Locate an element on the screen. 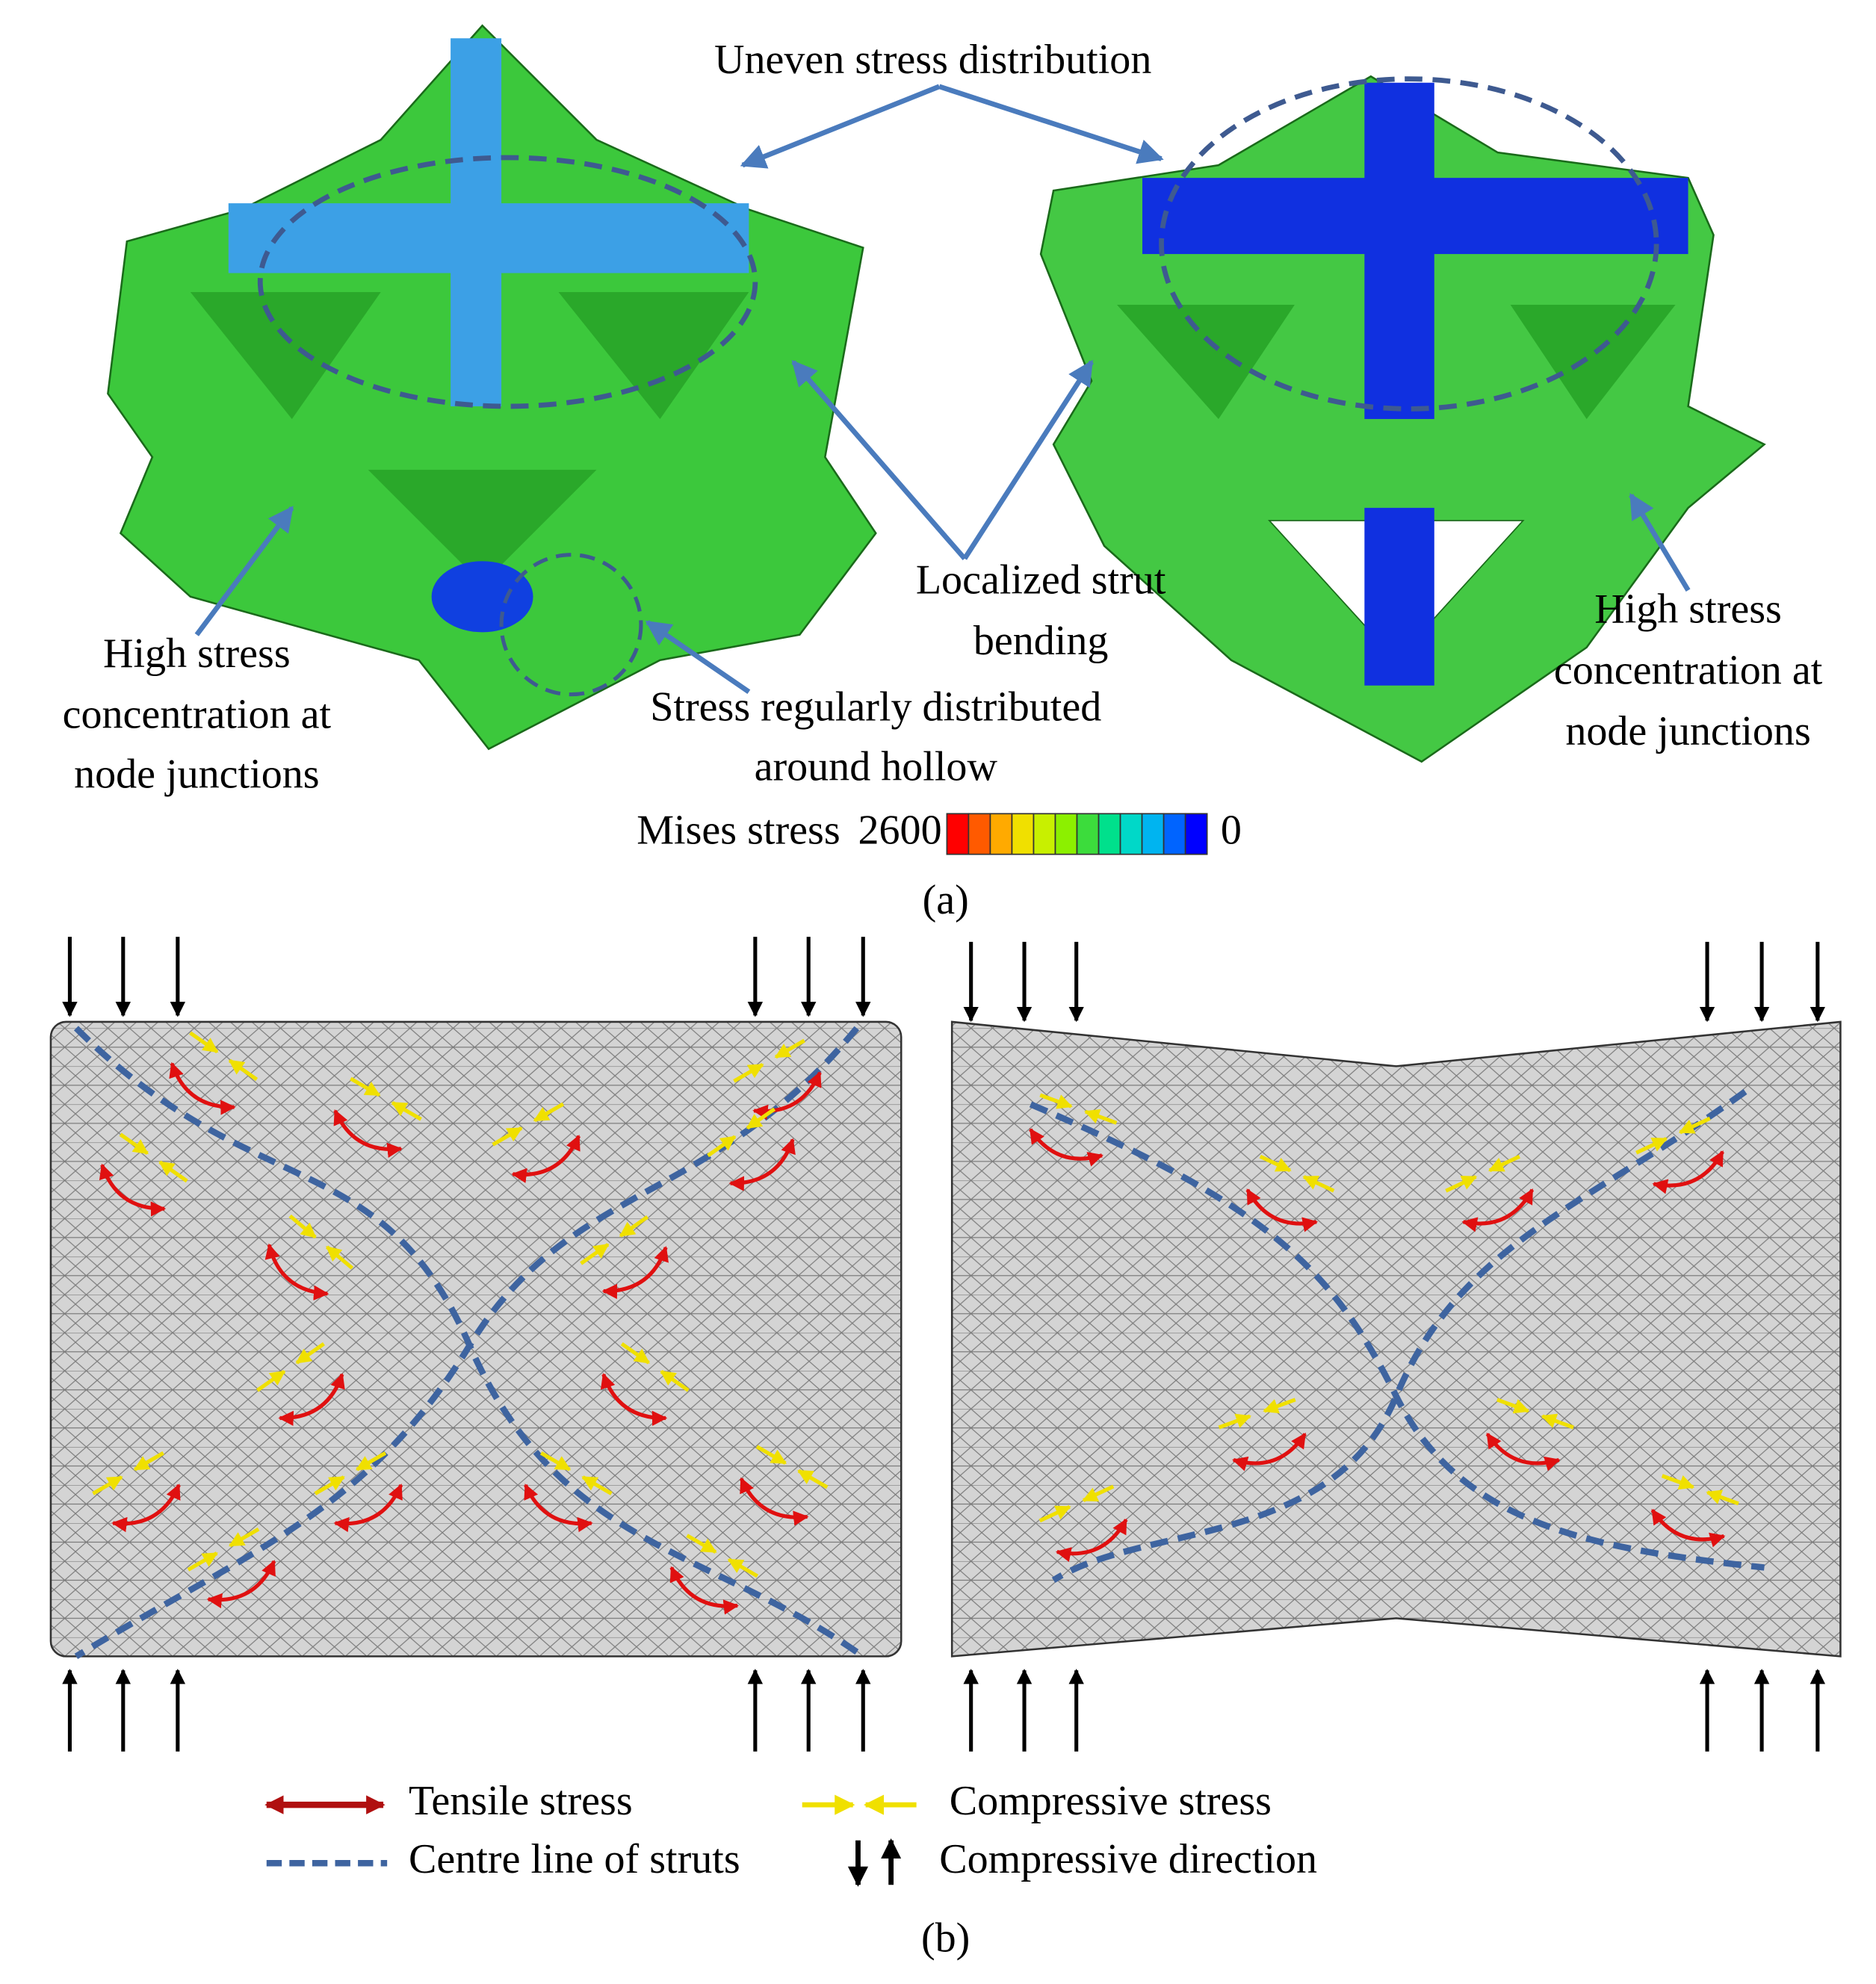 The image size is (1876, 1984). legend-label: Compressive stress is located at coordinates (1111, 1801).